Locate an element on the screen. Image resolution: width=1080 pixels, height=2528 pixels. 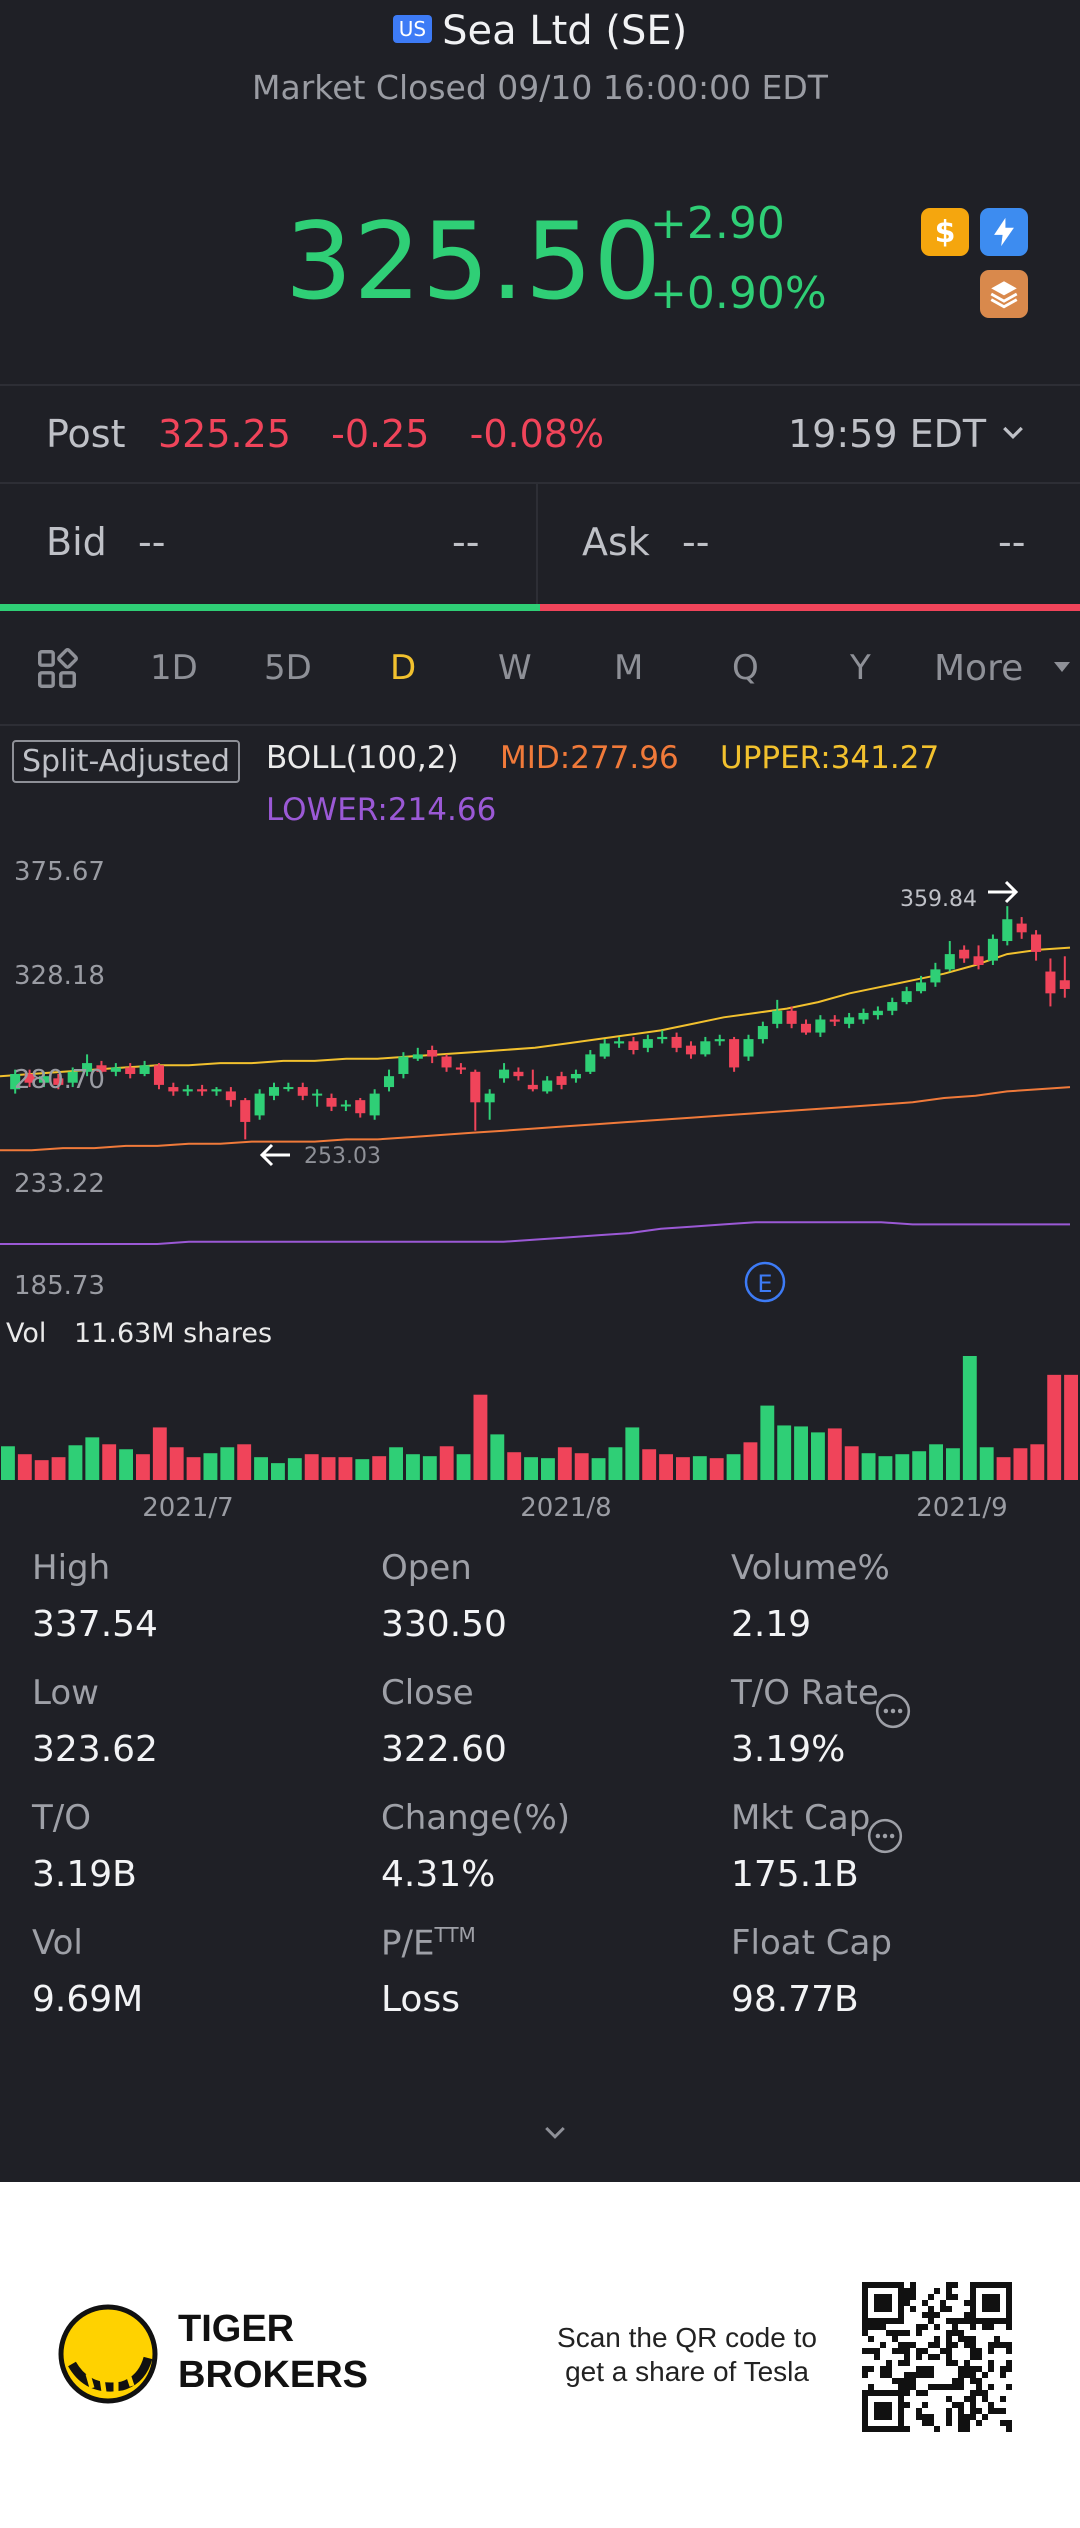
y-tick-label: 233.22 is located at coordinates (59, 1184).